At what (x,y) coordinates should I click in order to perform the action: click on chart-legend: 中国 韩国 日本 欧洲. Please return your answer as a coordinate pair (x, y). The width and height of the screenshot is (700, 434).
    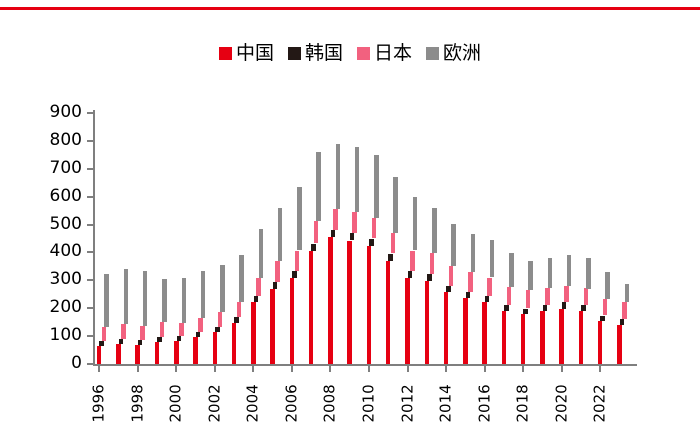
    Looking at the image, I should click on (350, 53).